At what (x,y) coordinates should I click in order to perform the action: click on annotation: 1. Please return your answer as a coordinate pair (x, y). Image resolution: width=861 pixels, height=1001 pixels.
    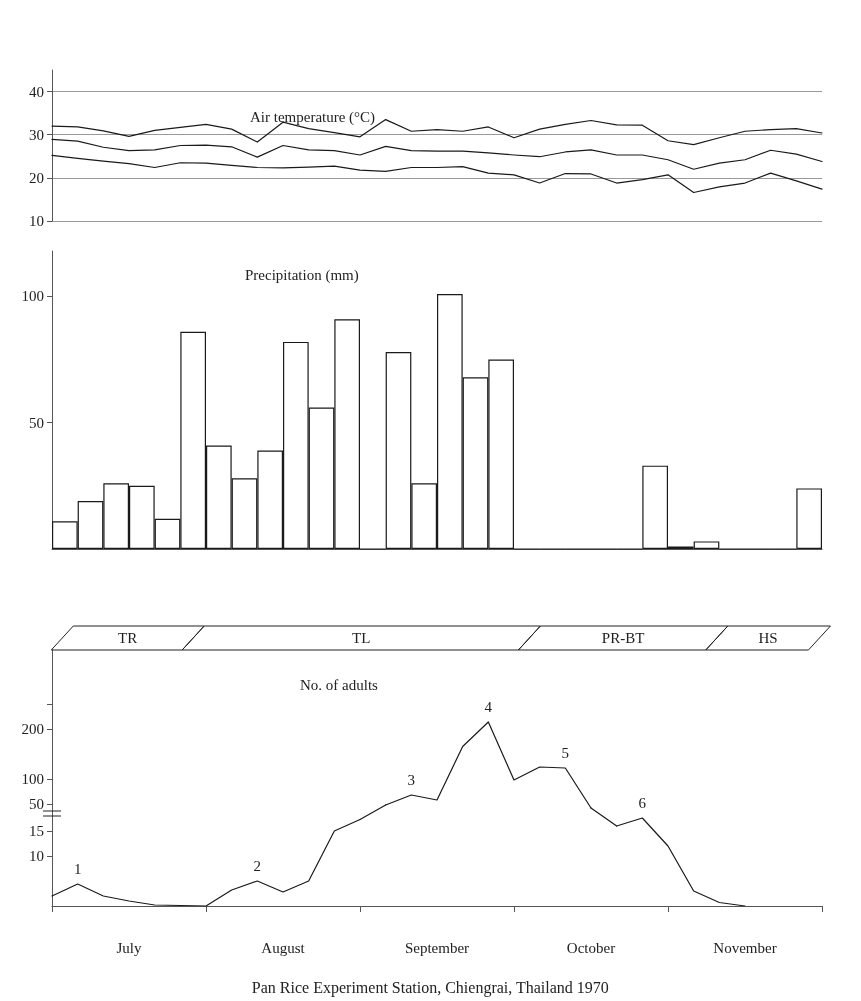
    Looking at the image, I should click on (77, 868).